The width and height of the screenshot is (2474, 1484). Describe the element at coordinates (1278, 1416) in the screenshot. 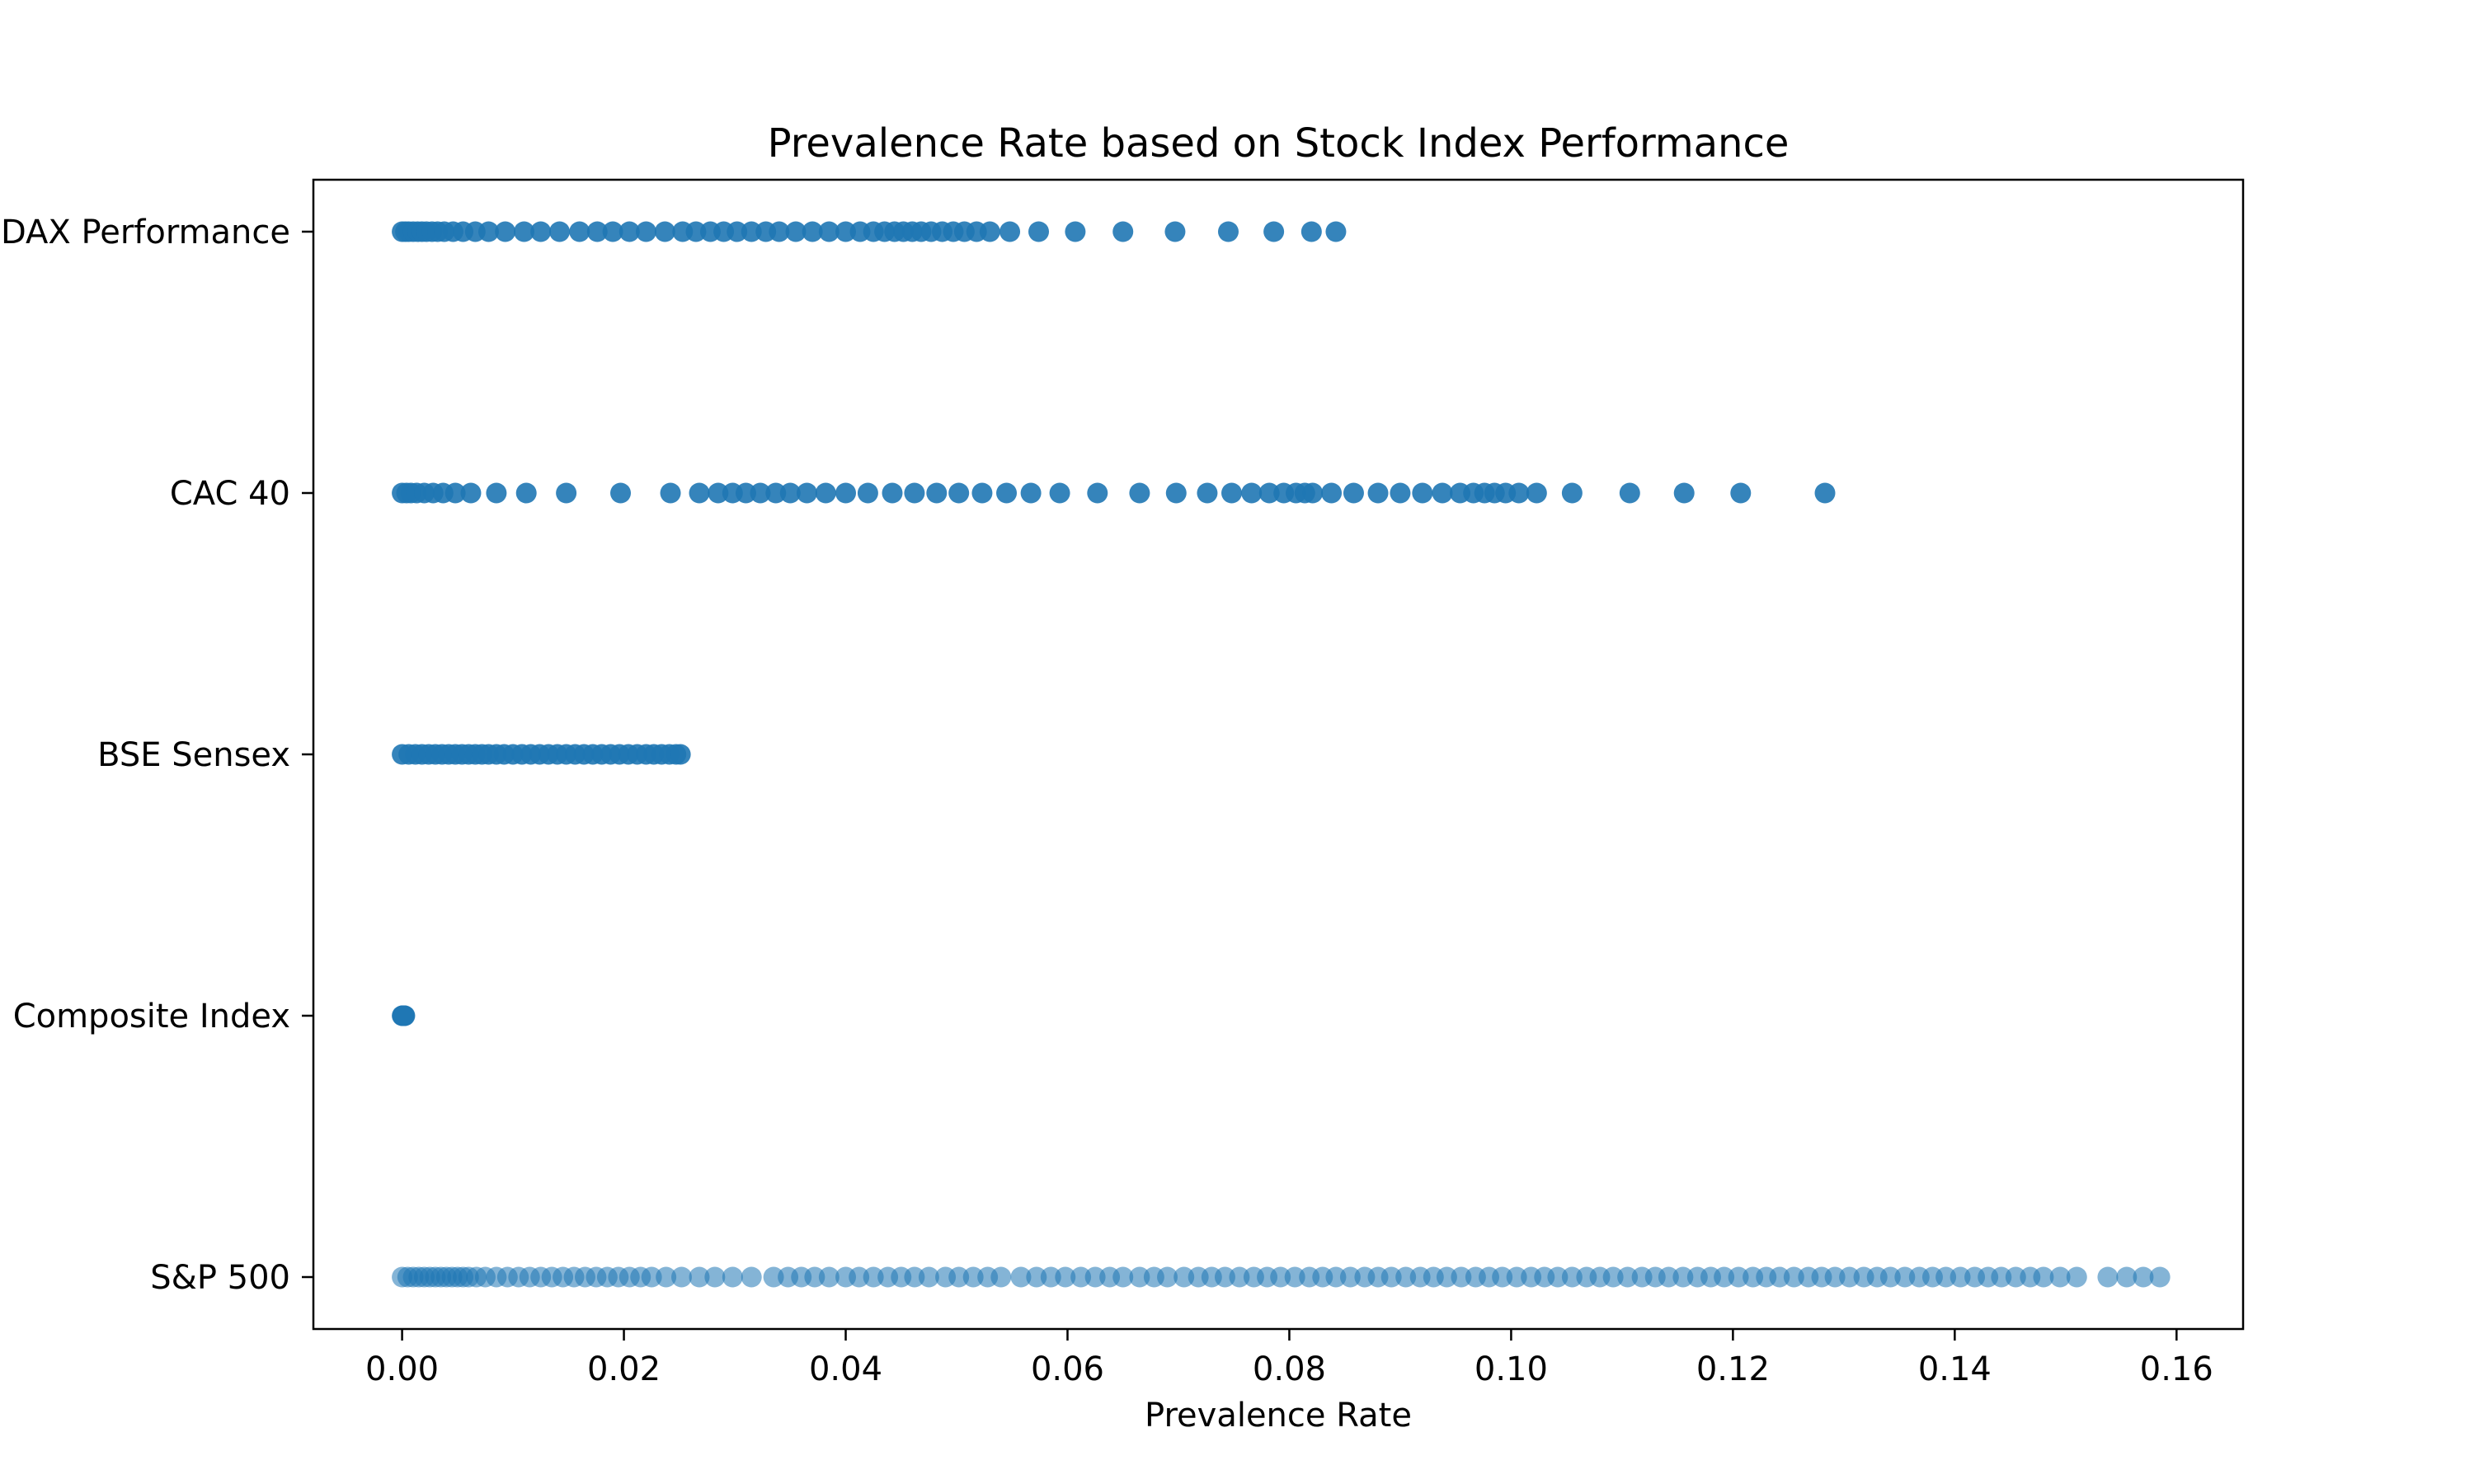

I see `x-axis-label: Prevalence Rate` at that location.